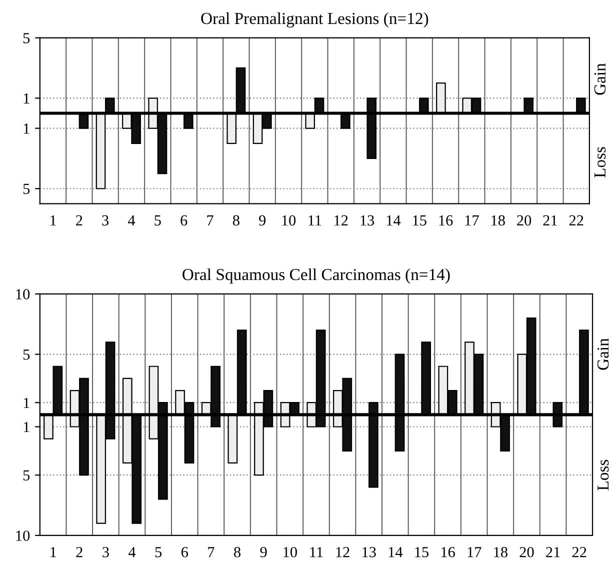 The image size is (614, 582). What do you see at coordinates (314, 20) in the screenshot?
I see `chart-title: Oral Premalignant Lesions (n=12)` at bounding box center [314, 20].